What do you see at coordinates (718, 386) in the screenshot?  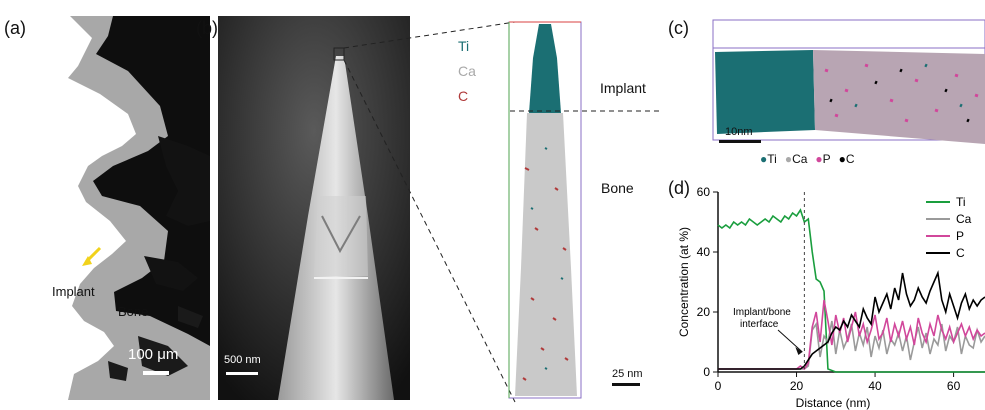 I see `x-tick-label: 0` at bounding box center [718, 386].